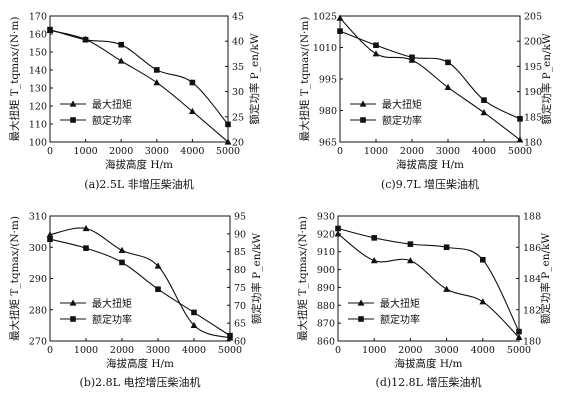 Image resolution: width=580 pixels, height=400 pixels. Describe the element at coordinates (138, 184) in the screenshot. I see `chart-caption: (a)2.5L 非增压柴油机` at that location.